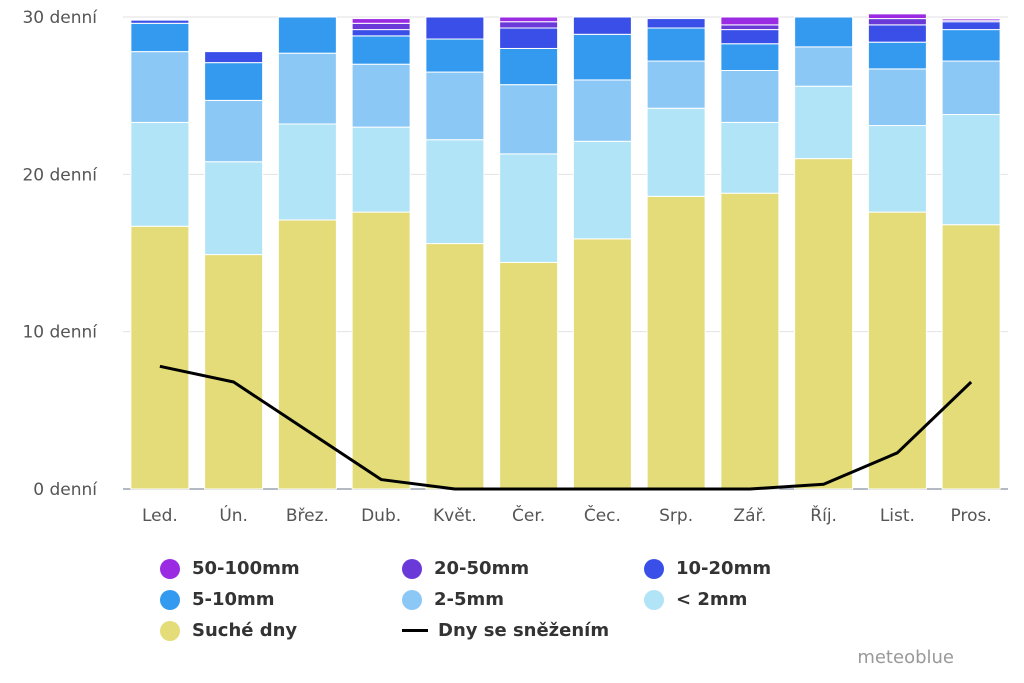  What do you see at coordinates (905, 657) in the screenshot?
I see `meteoblue-credit: meteoblue` at bounding box center [905, 657].